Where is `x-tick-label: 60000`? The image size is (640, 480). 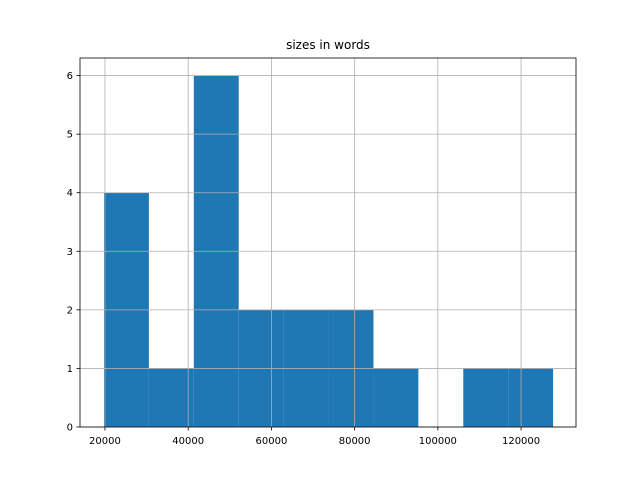 x-tick-label: 60000 is located at coordinates (272, 441).